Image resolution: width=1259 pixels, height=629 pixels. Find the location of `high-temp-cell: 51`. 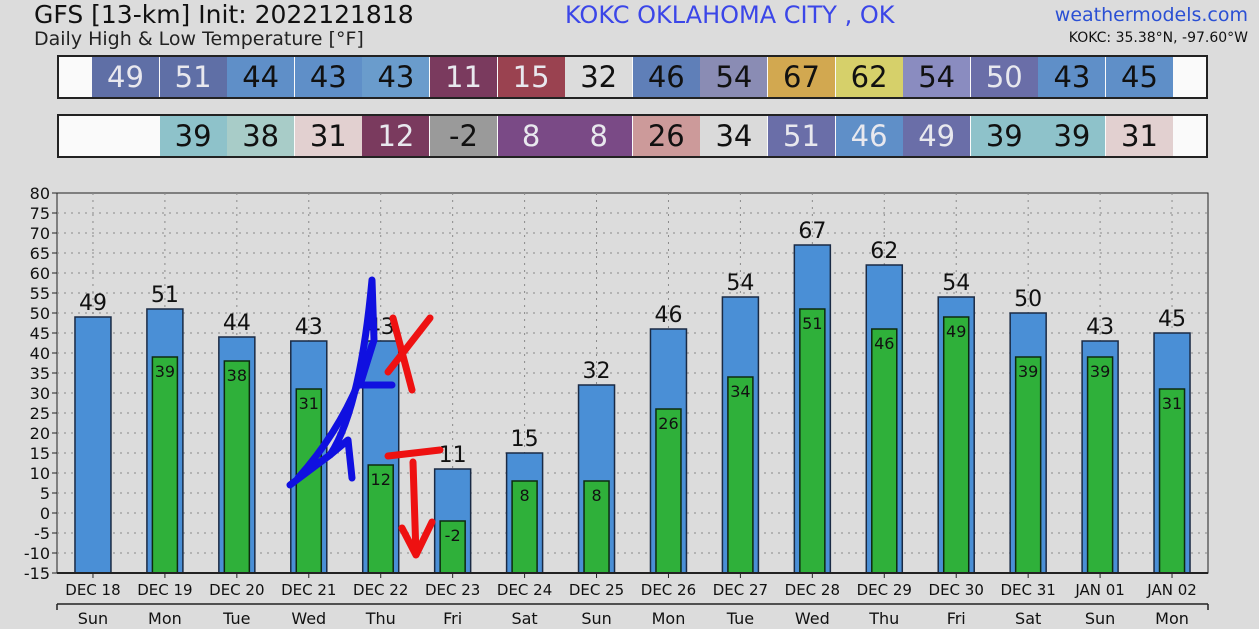

high-temp-cell: 51 is located at coordinates (193, 77).